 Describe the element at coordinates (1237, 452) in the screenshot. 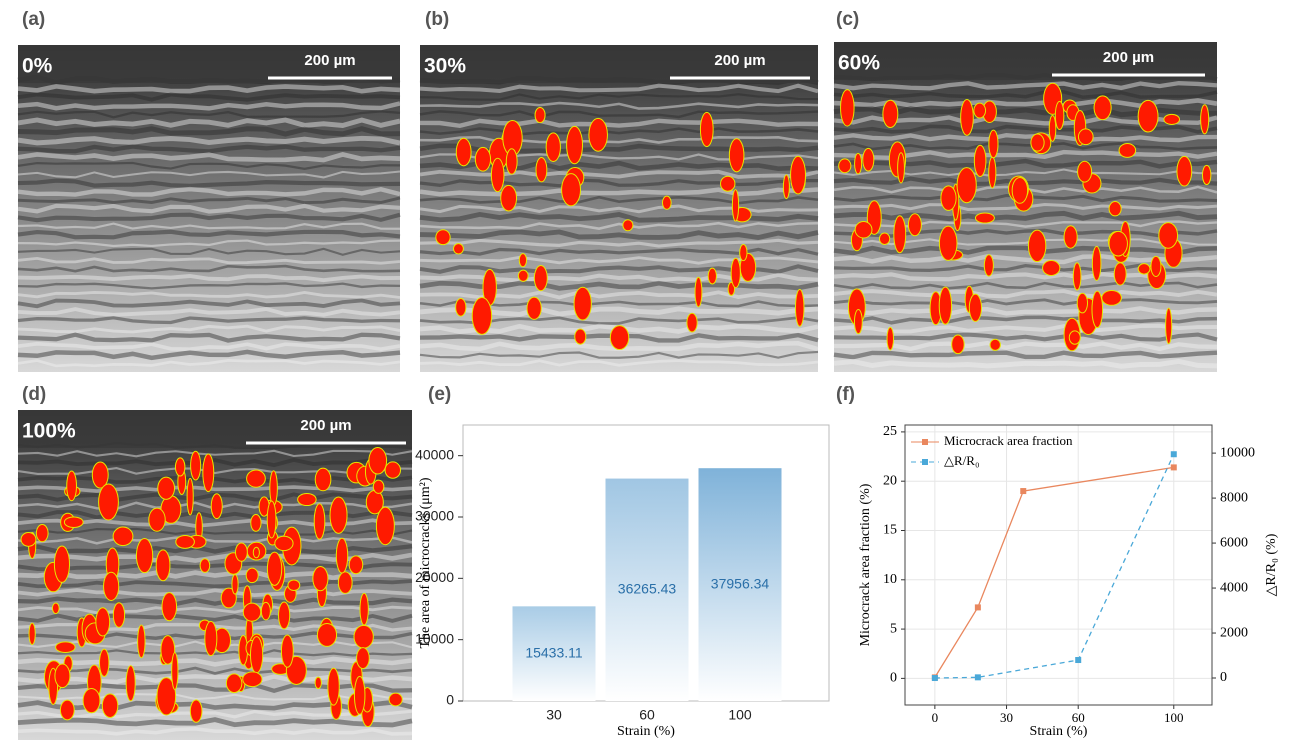

I see `y2-tick-label: 10000` at that location.